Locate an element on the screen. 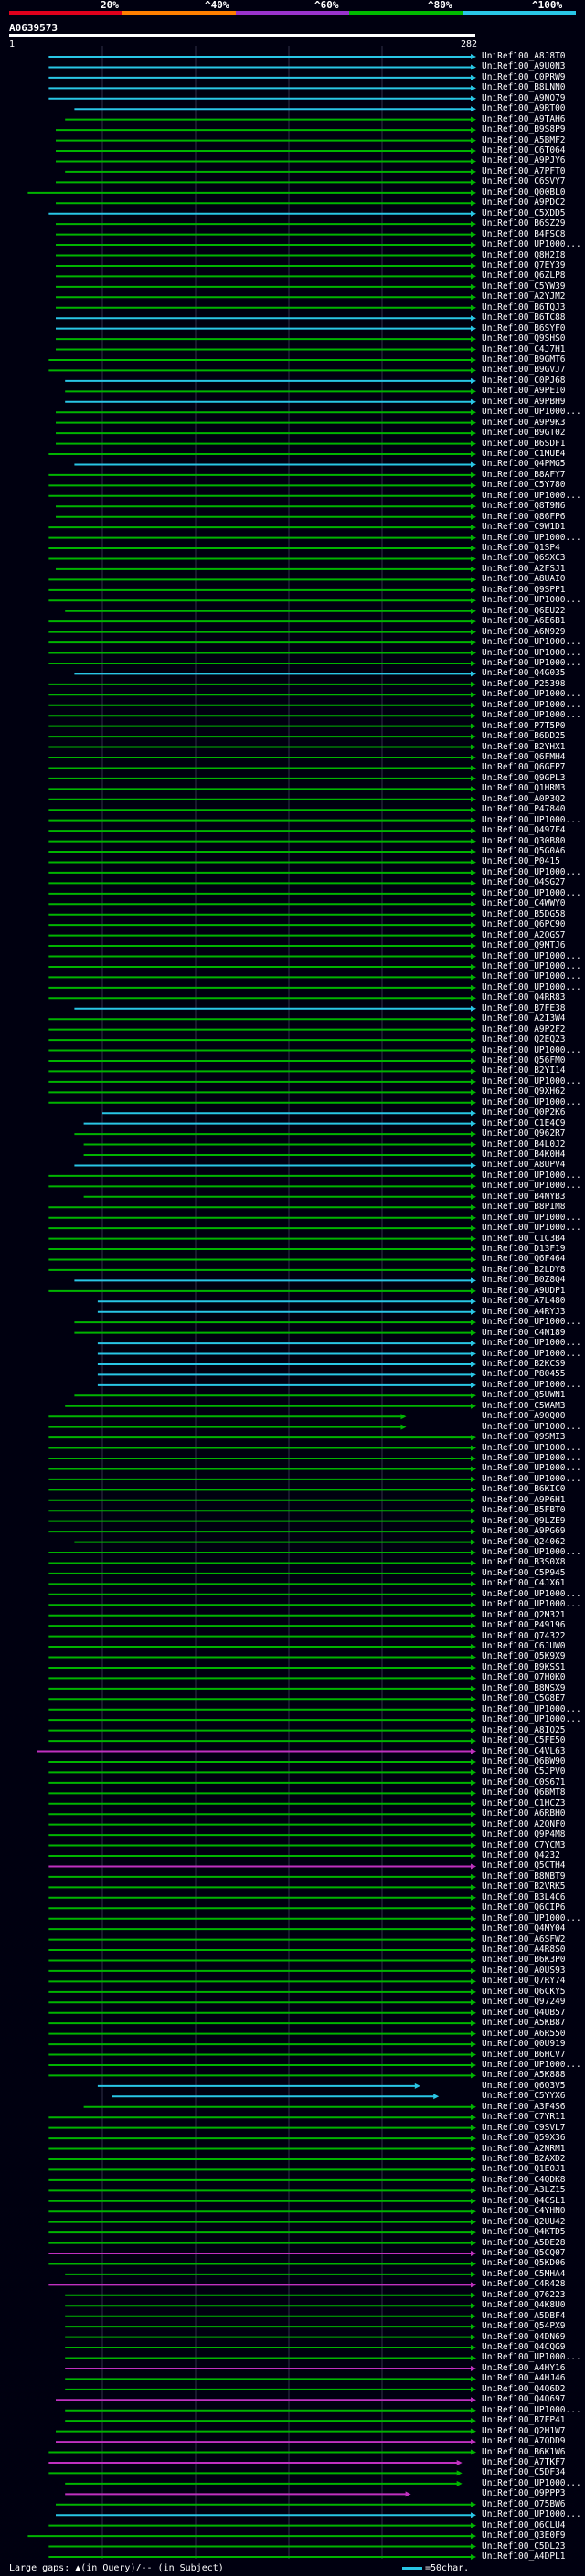  hit-label: UniRef100_Q97249 is located at coordinates (524, 2002).